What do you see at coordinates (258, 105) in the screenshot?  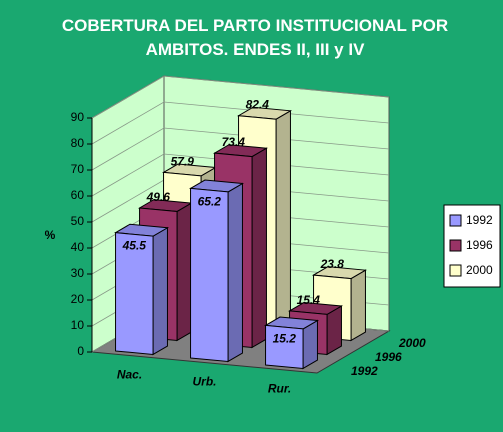 I see `data-label: 82.4` at bounding box center [258, 105].